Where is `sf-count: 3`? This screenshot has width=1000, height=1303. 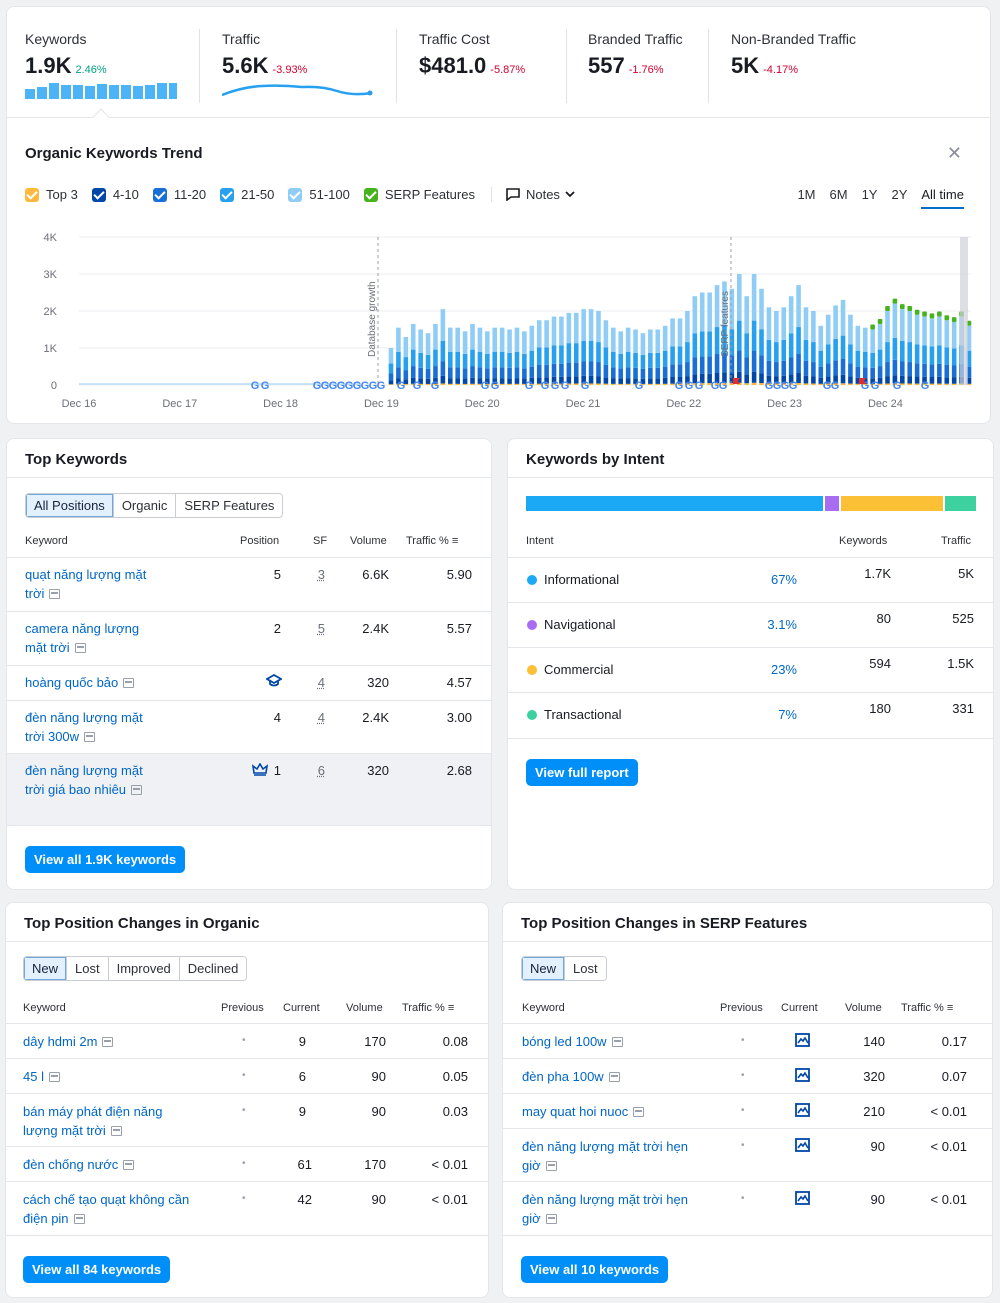 sf-count: 3 is located at coordinates (321, 574).